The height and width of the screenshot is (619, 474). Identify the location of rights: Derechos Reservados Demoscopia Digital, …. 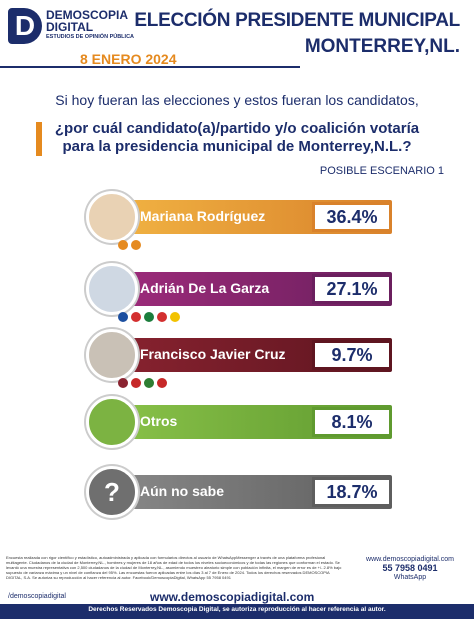
(237, 609).